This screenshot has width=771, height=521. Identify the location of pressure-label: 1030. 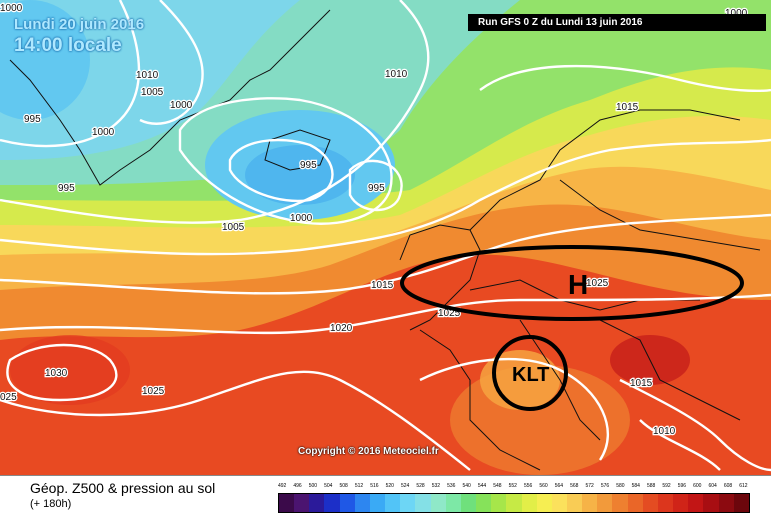
(56, 373).